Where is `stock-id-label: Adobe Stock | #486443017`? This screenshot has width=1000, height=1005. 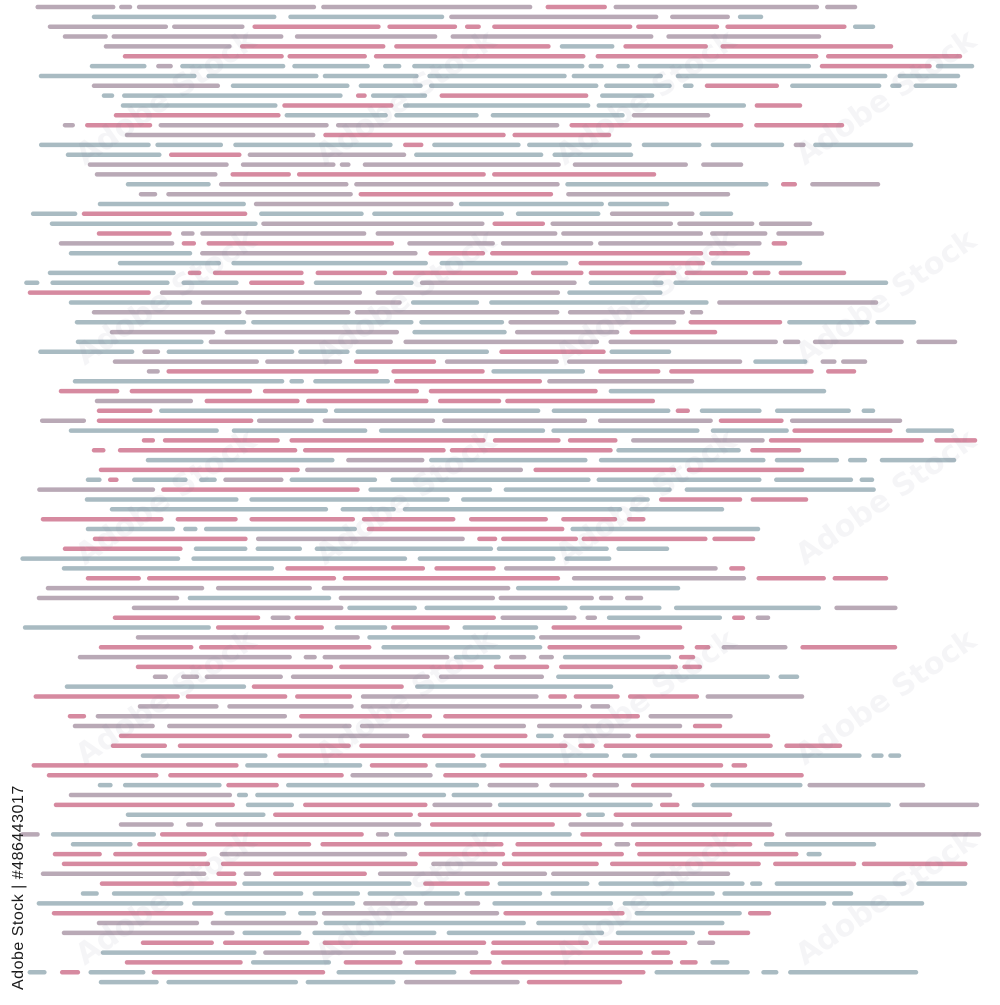
stock-id-label: Adobe Stock | #486443017 is located at coordinates (18, 887).